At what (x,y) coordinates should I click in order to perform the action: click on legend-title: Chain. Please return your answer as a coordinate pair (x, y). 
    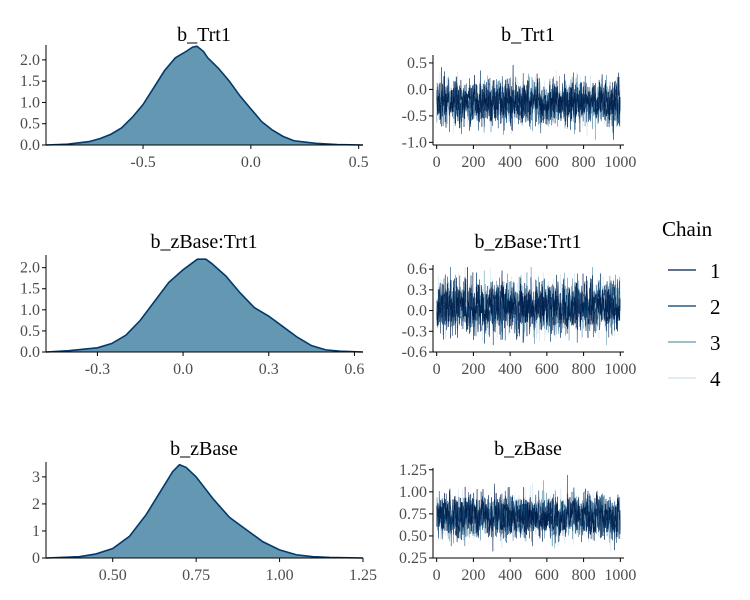
    Looking at the image, I should click on (687, 229).